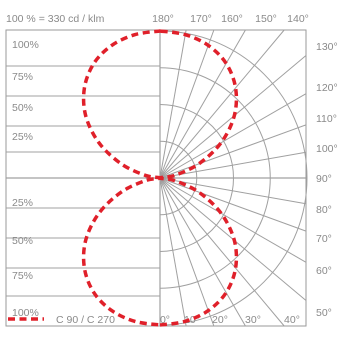  Describe the element at coordinates (253, 320) in the screenshot. I see `bottom-angle-label: 30°` at that location.